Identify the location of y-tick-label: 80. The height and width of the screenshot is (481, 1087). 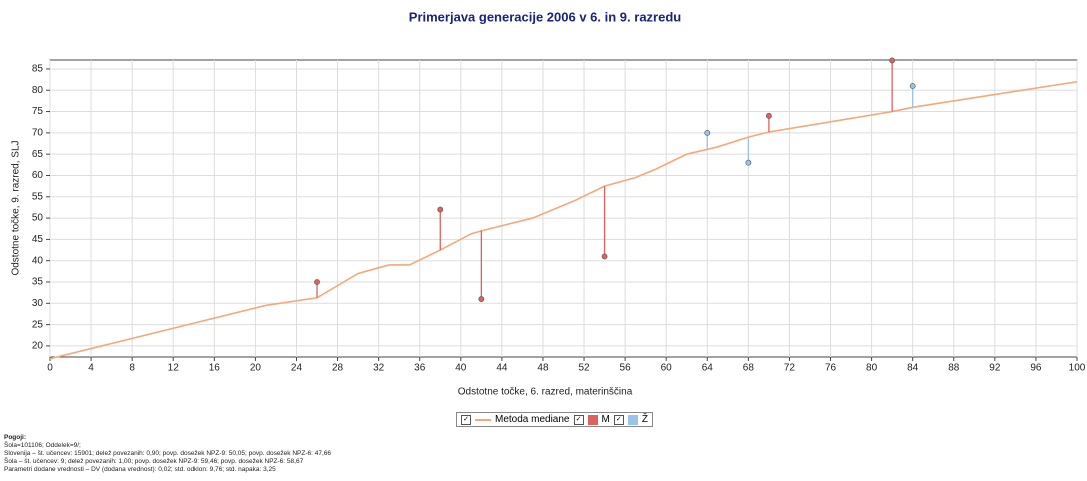
(38, 90).